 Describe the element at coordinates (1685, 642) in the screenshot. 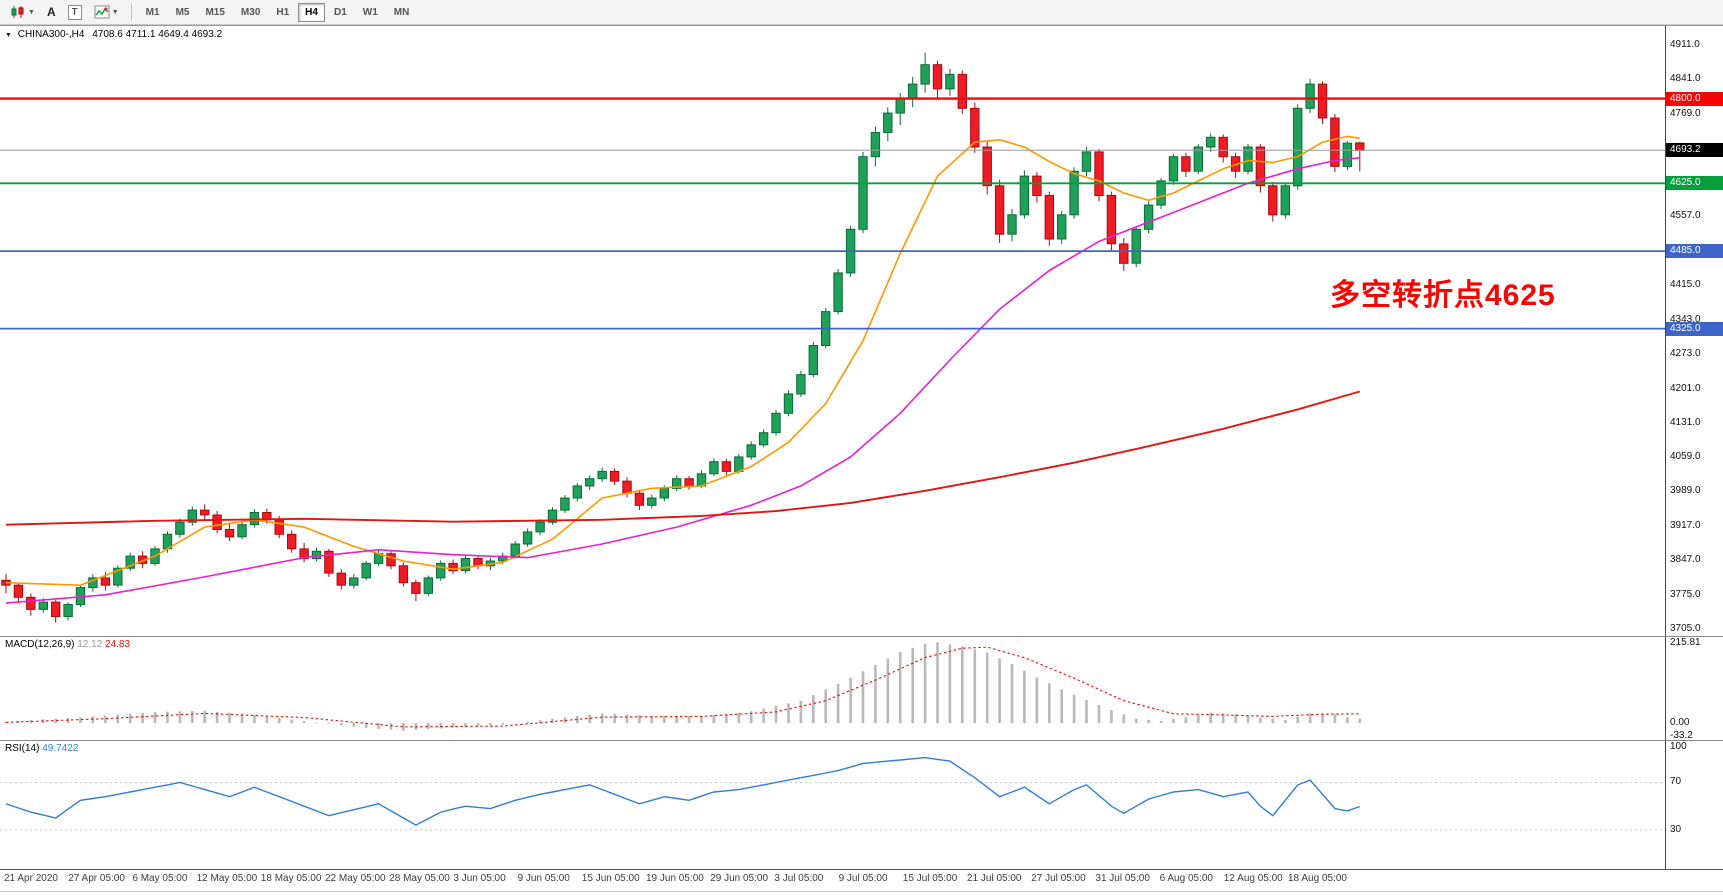

I see `macd-tick: 215.81` at that location.